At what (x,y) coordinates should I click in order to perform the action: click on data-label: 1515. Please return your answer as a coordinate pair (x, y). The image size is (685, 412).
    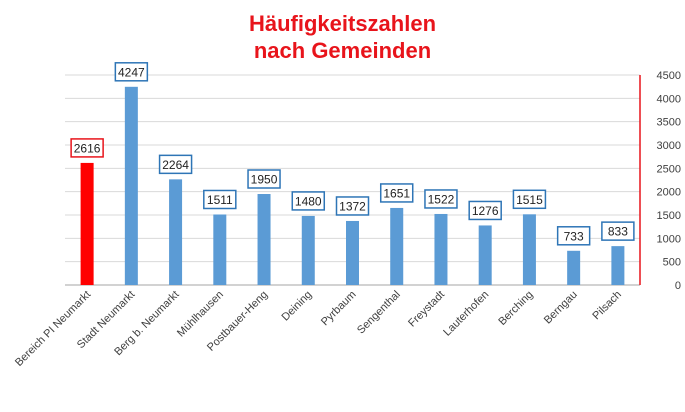
    Looking at the image, I should click on (529, 200).